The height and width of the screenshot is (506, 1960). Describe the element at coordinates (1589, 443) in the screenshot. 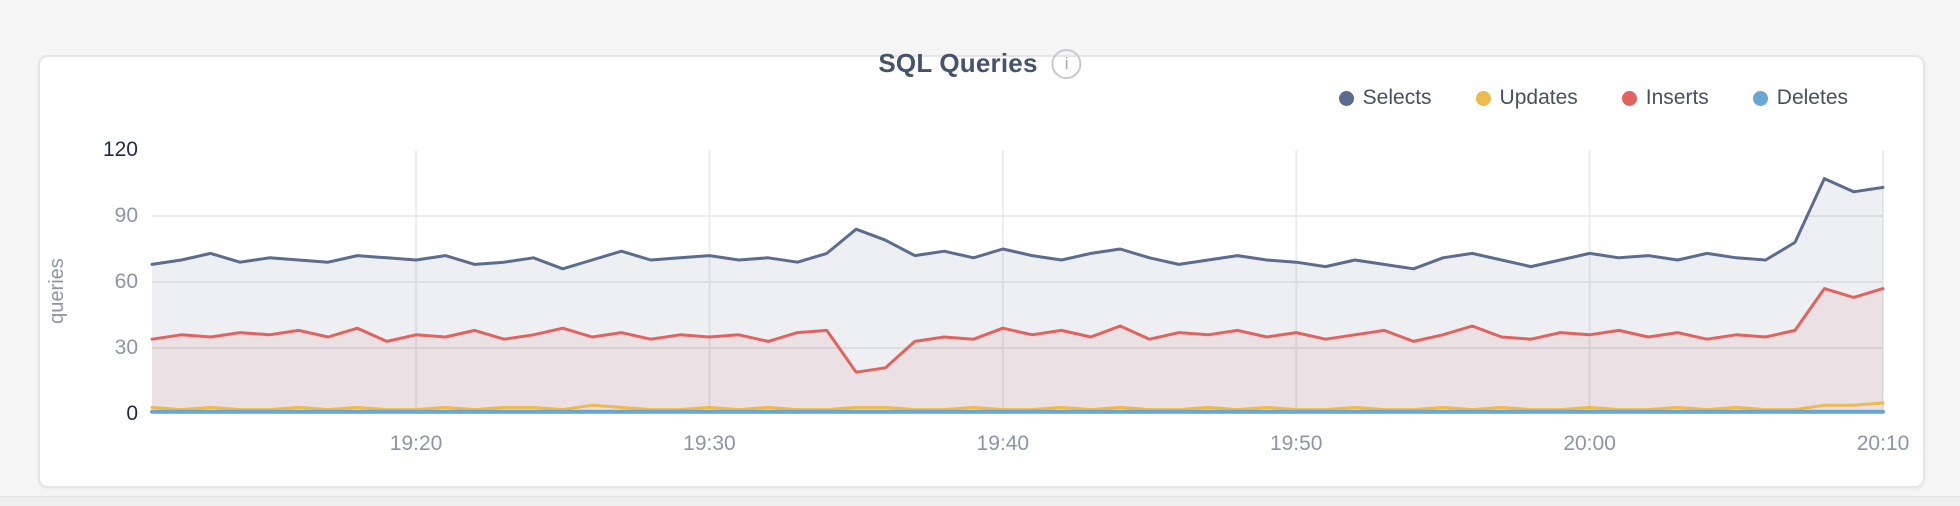

I see `x-tick-20:00: 20:00` at that location.